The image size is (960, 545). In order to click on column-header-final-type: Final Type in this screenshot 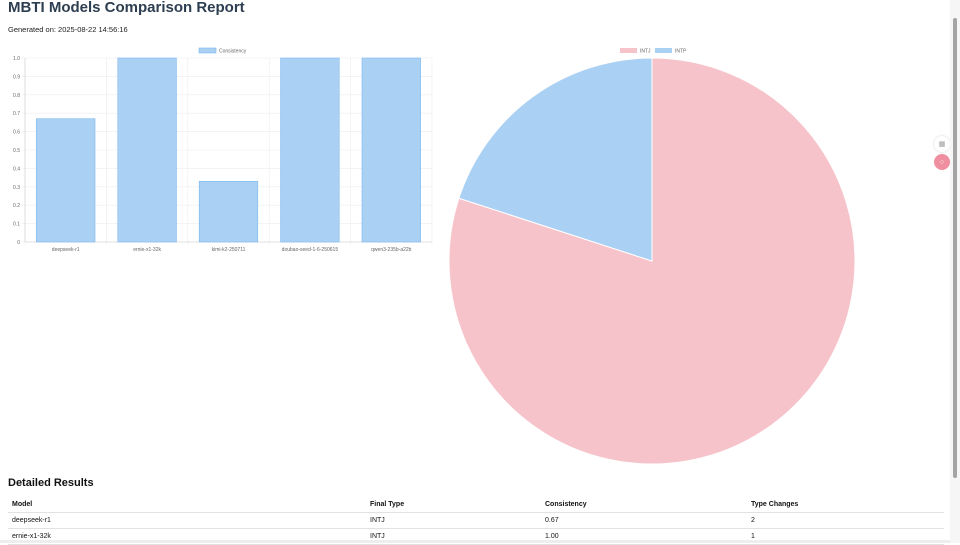, I will do `click(453, 505)`.